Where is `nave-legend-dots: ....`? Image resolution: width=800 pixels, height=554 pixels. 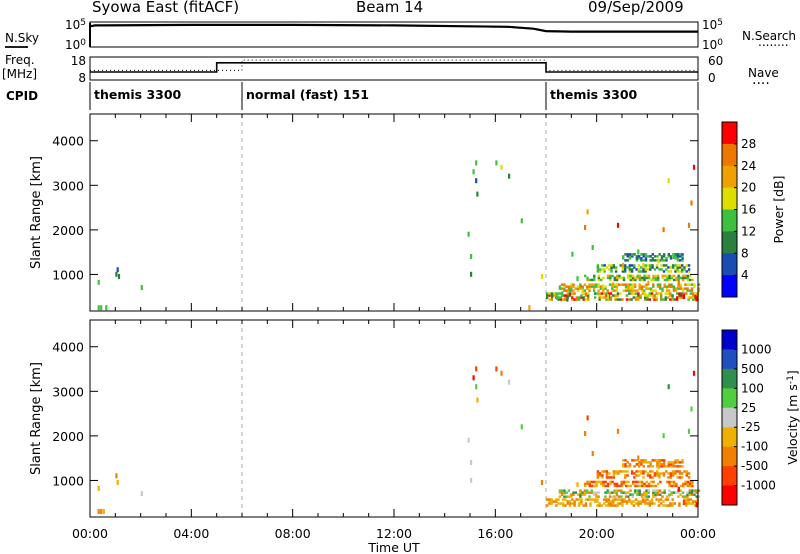
nave-legend-dots: .... is located at coordinates (761, 80).